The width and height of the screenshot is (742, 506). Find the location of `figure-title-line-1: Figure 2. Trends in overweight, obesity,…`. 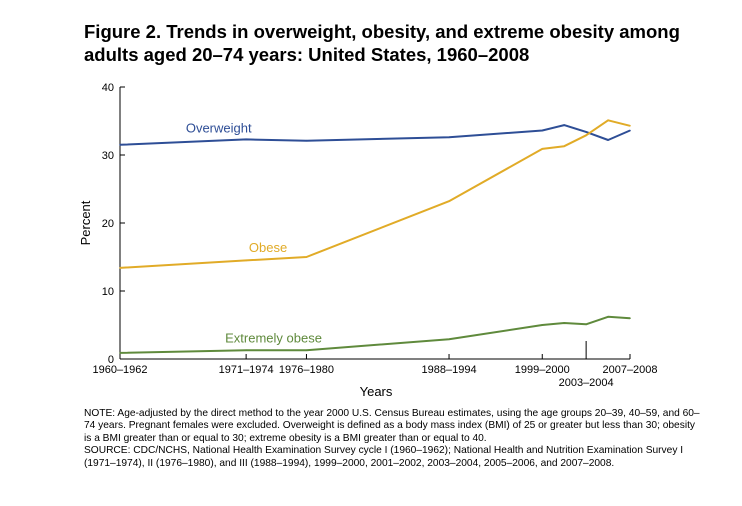

figure-title-line-1: Figure 2. Trends in overweight, obesity,… is located at coordinates (382, 31).